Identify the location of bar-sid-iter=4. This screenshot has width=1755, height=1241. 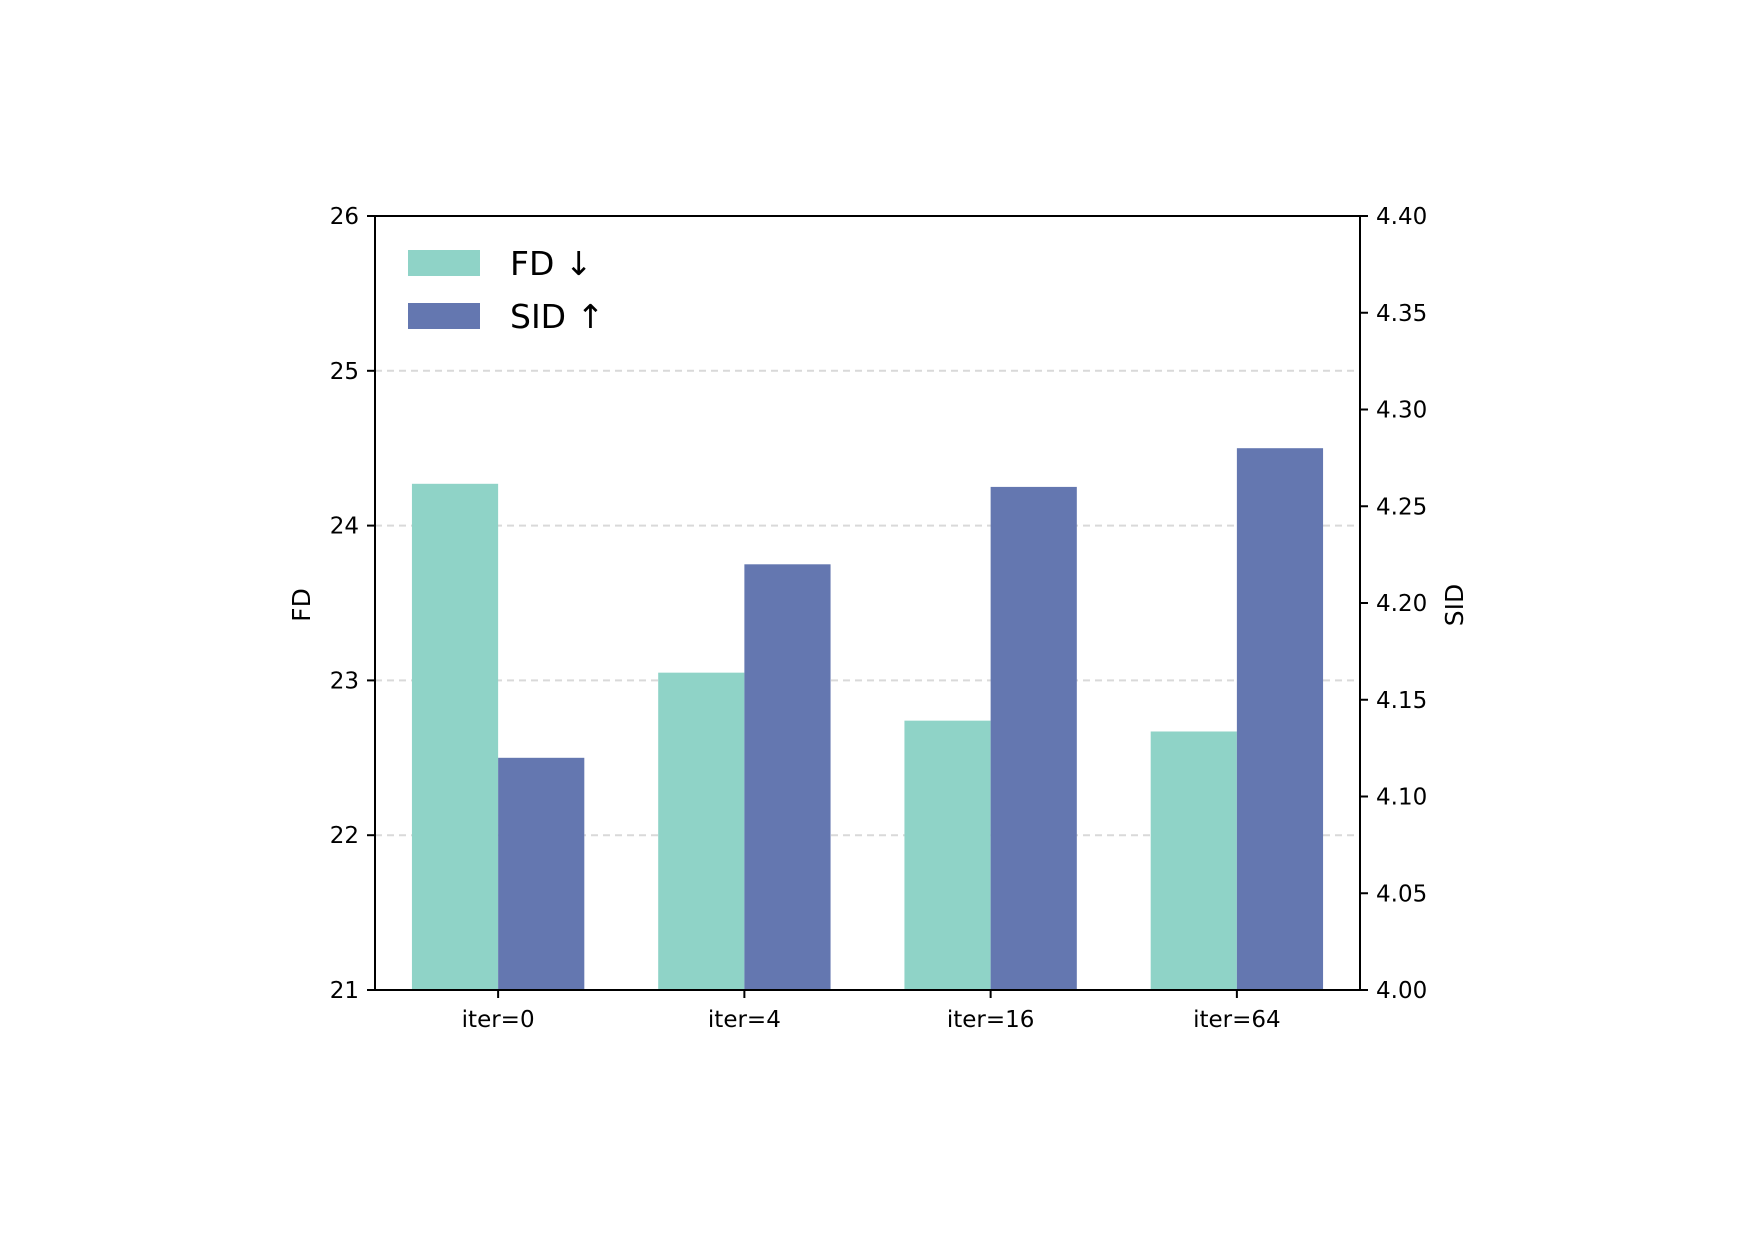
(787, 777).